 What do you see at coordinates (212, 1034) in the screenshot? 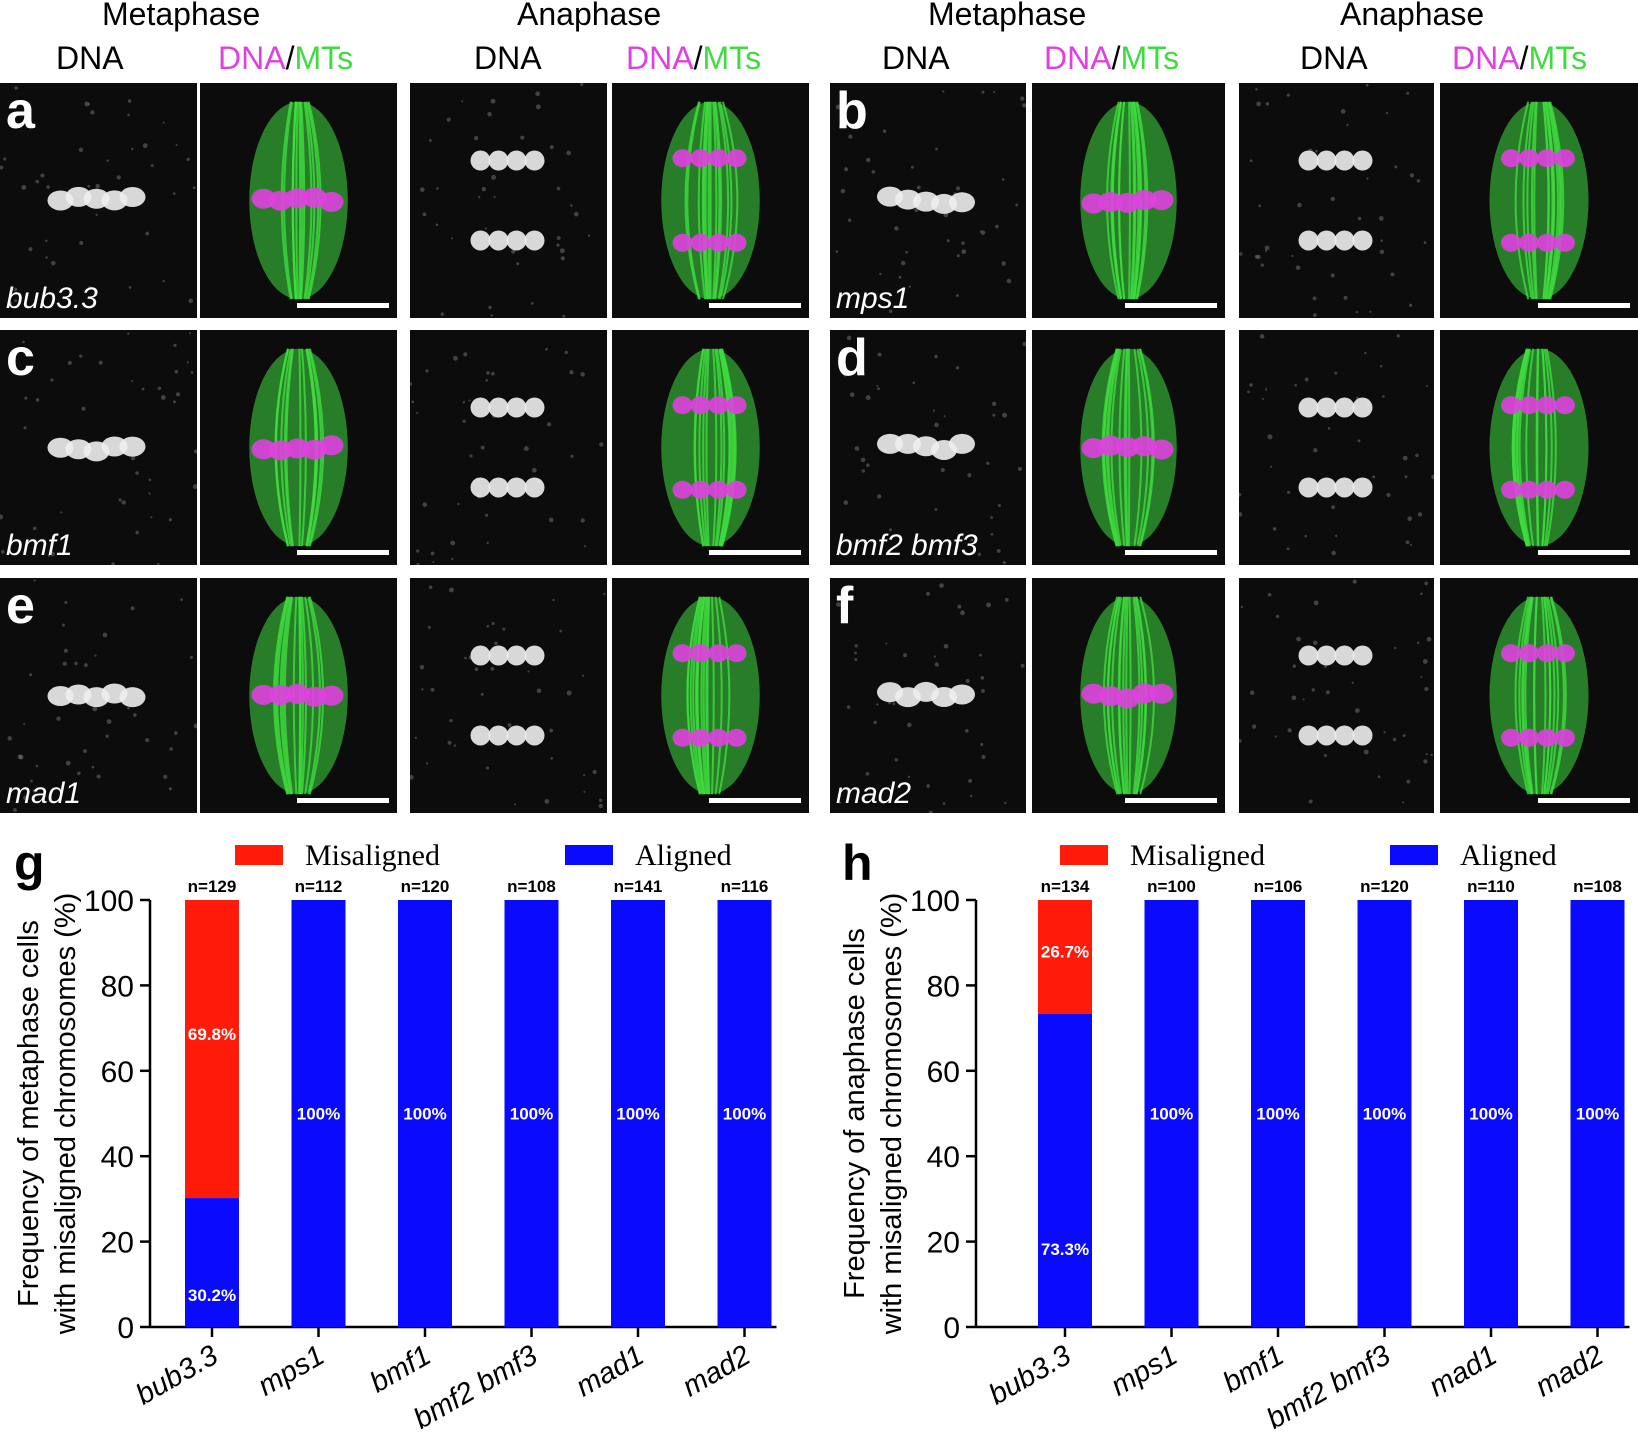
I see `bar-value-label: 69.8%` at bounding box center [212, 1034].